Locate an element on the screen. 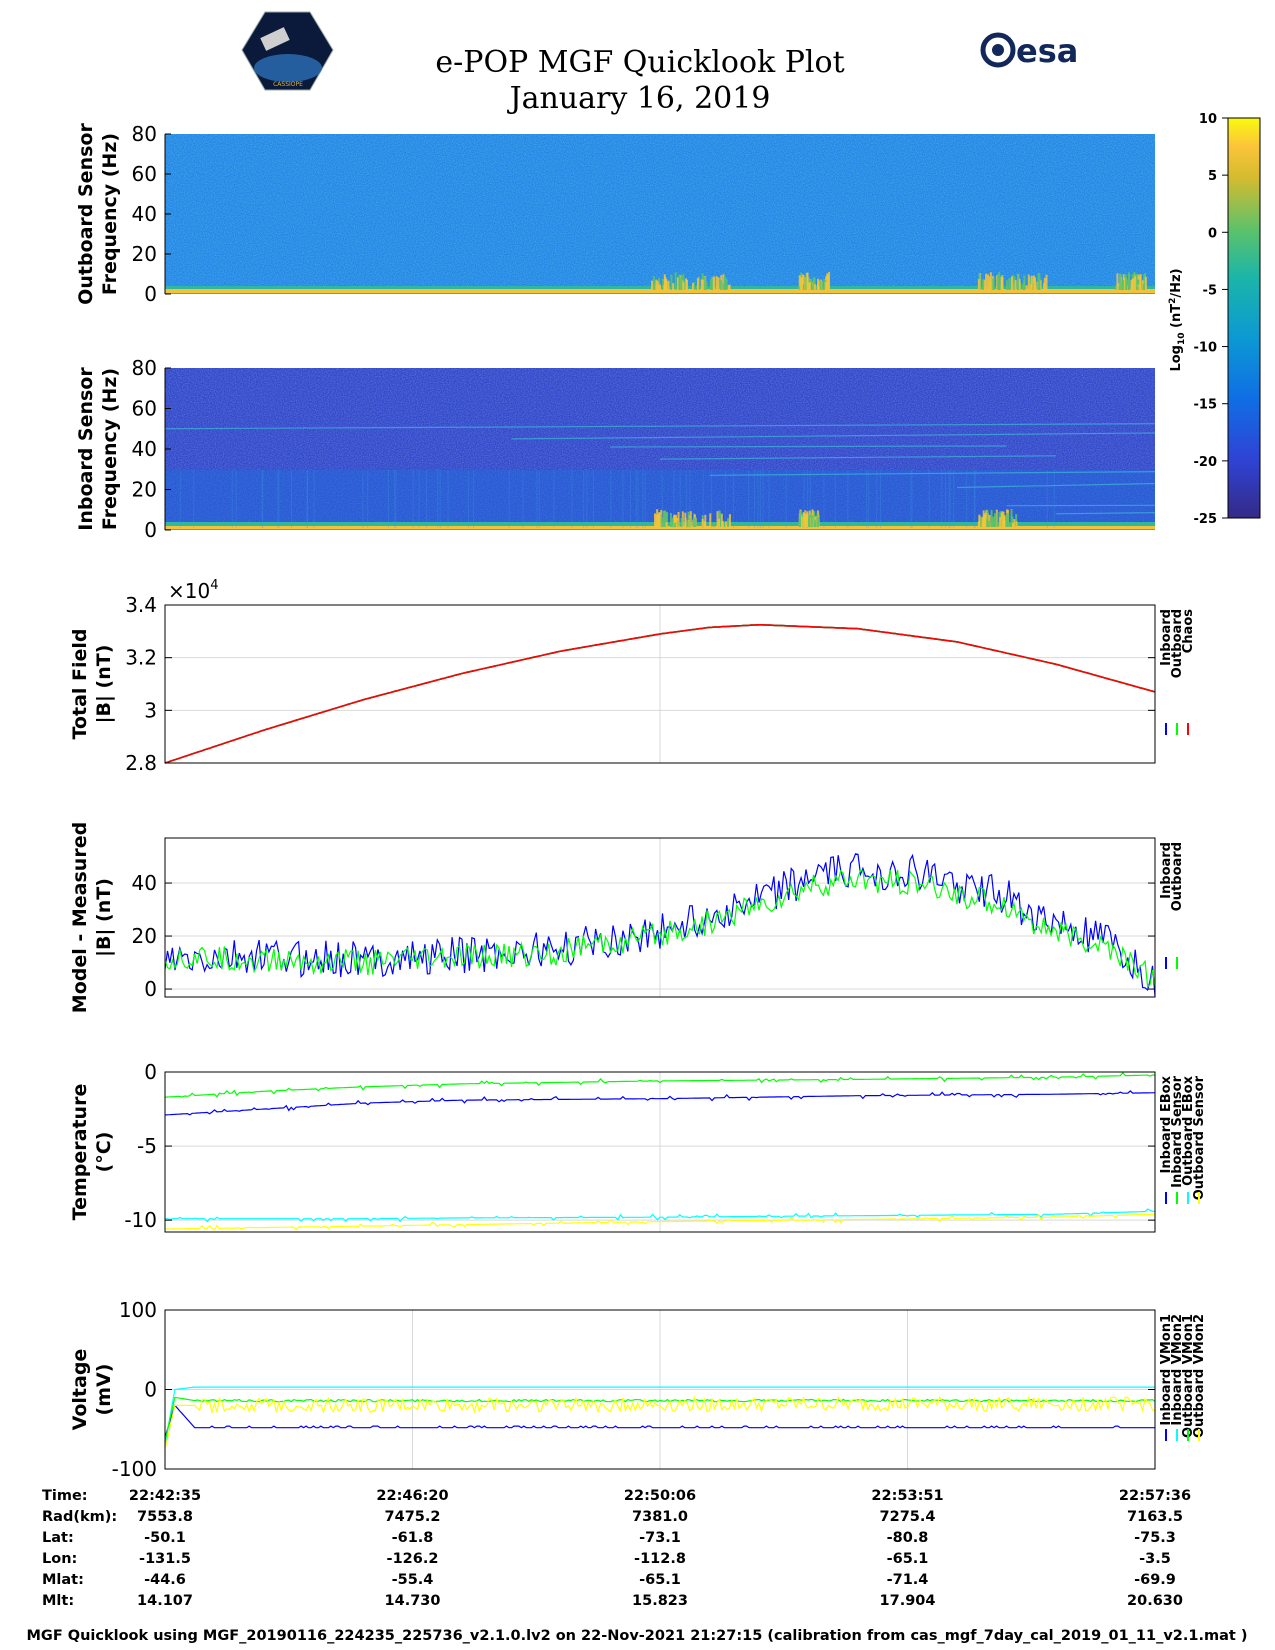 The height and width of the screenshot is (1650, 1275). ephemeris-cell: 20.630 is located at coordinates (1155, 1601).